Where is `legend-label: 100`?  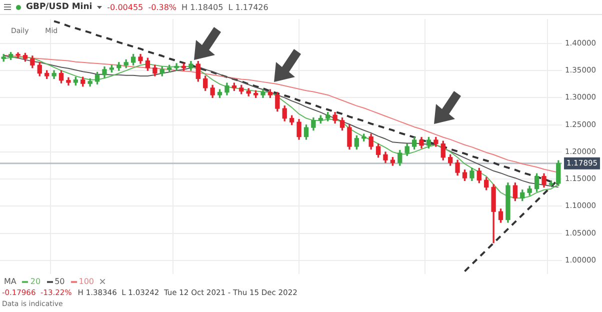 legend-label: 100 is located at coordinates (86, 281).